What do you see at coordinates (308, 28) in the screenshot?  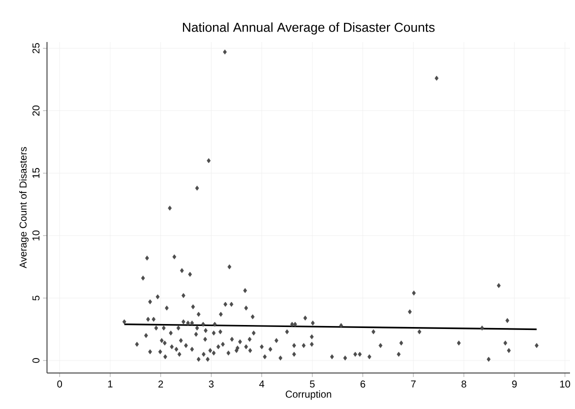 I see `chart-title: National Annual Average of Disaster Counts` at bounding box center [308, 28].